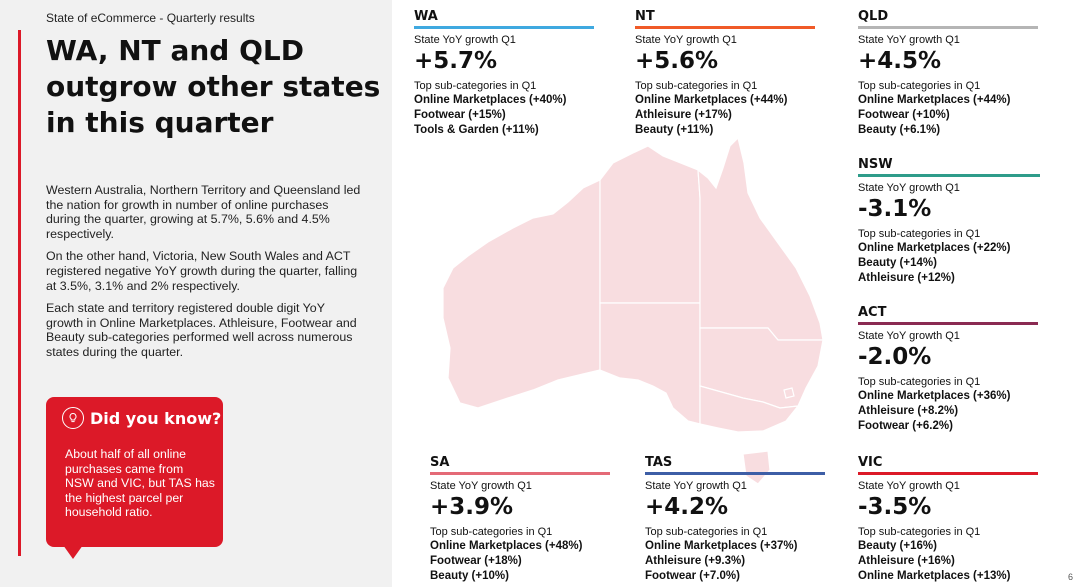  What do you see at coordinates (904, 115) in the screenshot?
I see `category-item: Footwear (+10%)` at bounding box center [904, 115].